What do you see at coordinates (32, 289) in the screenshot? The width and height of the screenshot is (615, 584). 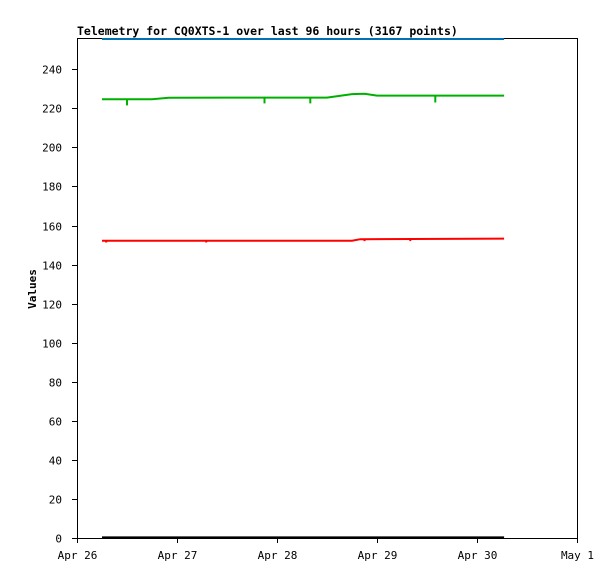 I see `y-axis-label: Values` at bounding box center [32, 289].